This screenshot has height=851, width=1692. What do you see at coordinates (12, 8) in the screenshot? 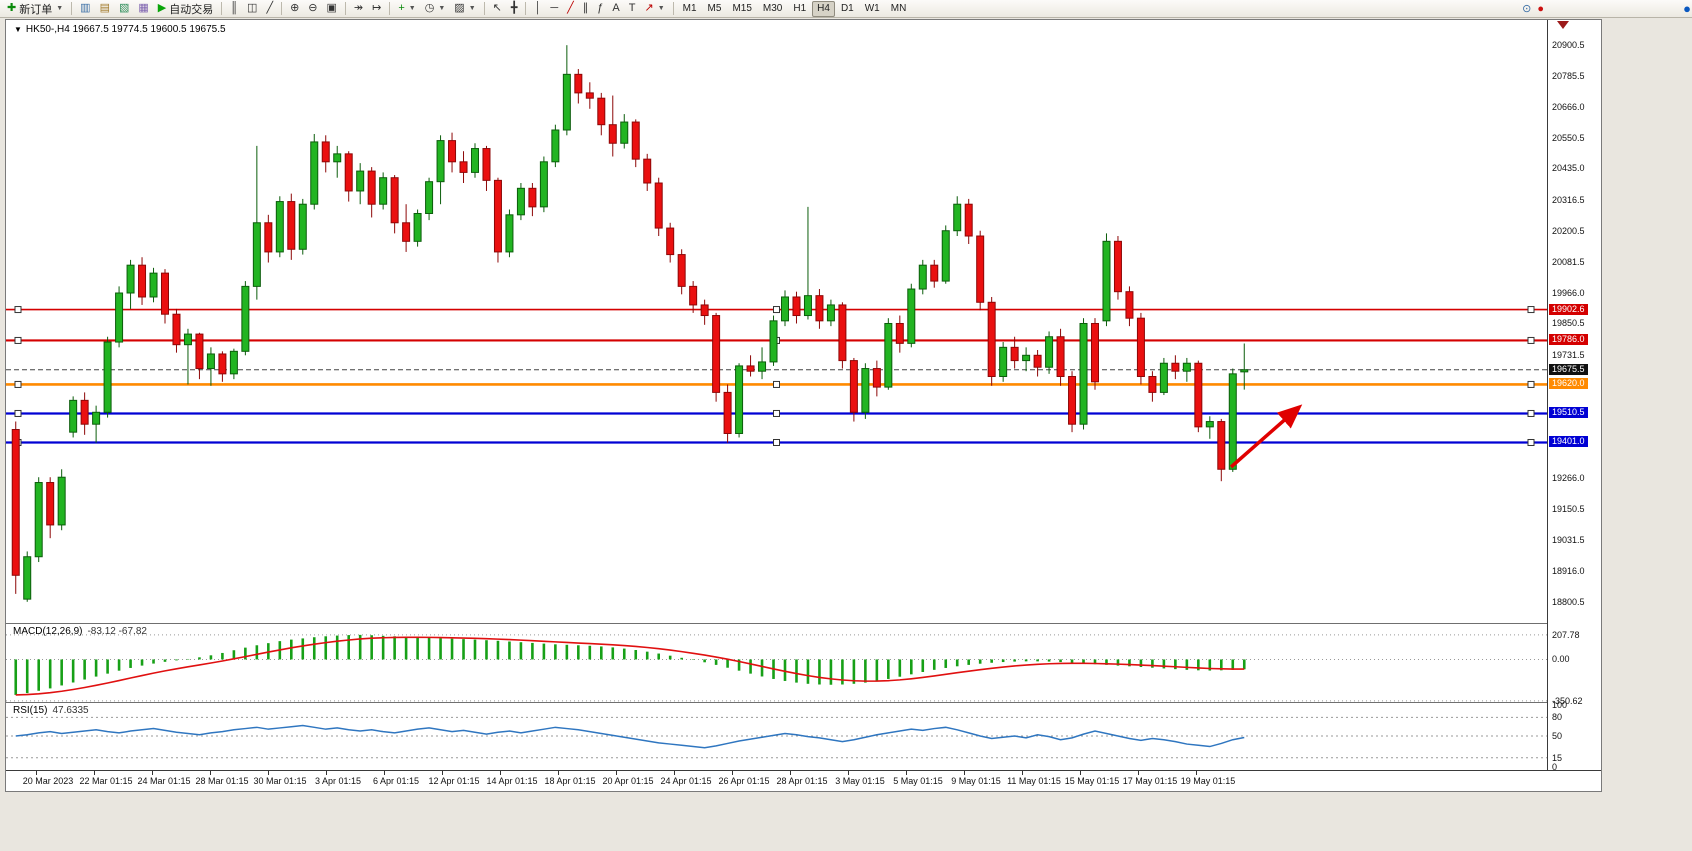
I see `new-order-button: ✚` at bounding box center [12, 8].